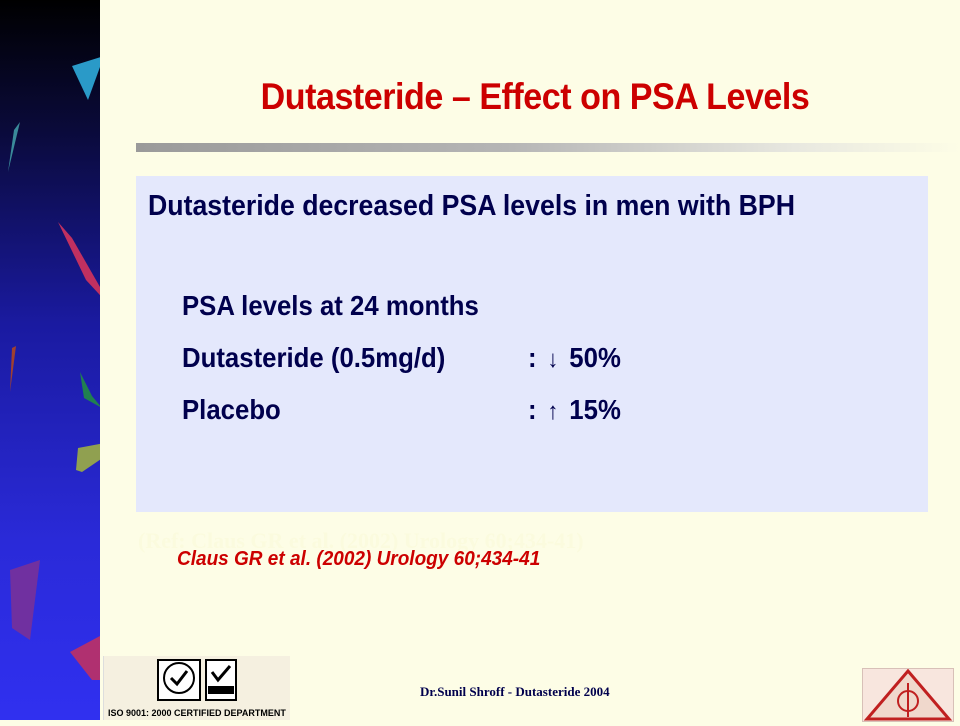  What do you see at coordinates (197, 713) in the screenshot?
I see `iso-caption: ISO 9001: 2000 CERTIFIED DEPARTMENT` at bounding box center [197, 713].